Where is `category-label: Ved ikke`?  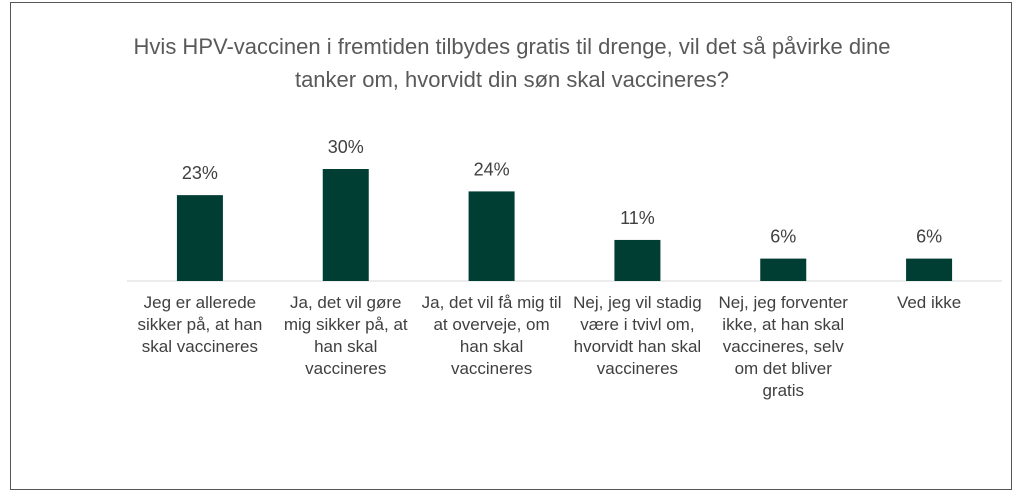
category-label: Ved ikke is located at coordinates (929, 302).